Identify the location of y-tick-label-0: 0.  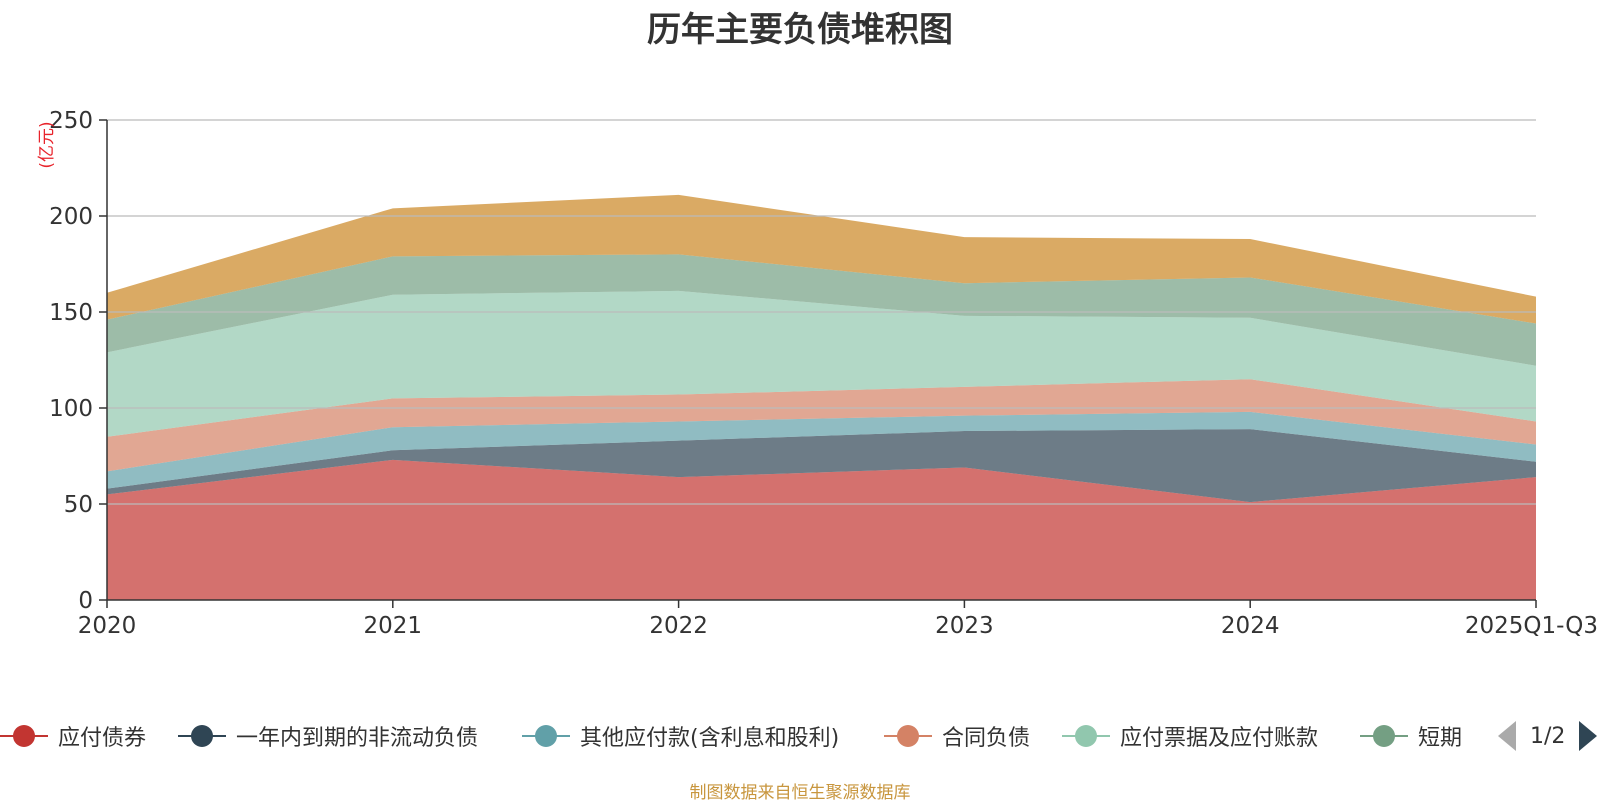
(85, 601).